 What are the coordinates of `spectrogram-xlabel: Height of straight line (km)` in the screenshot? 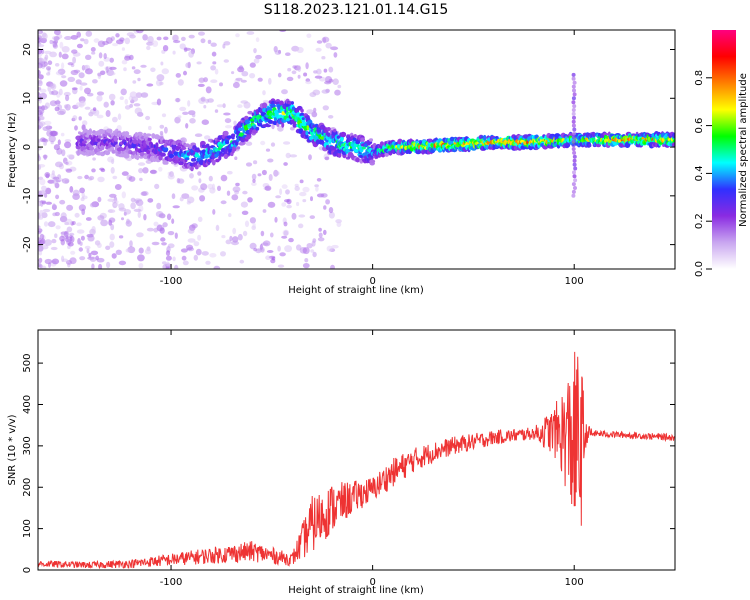 It's located at (356, 290).